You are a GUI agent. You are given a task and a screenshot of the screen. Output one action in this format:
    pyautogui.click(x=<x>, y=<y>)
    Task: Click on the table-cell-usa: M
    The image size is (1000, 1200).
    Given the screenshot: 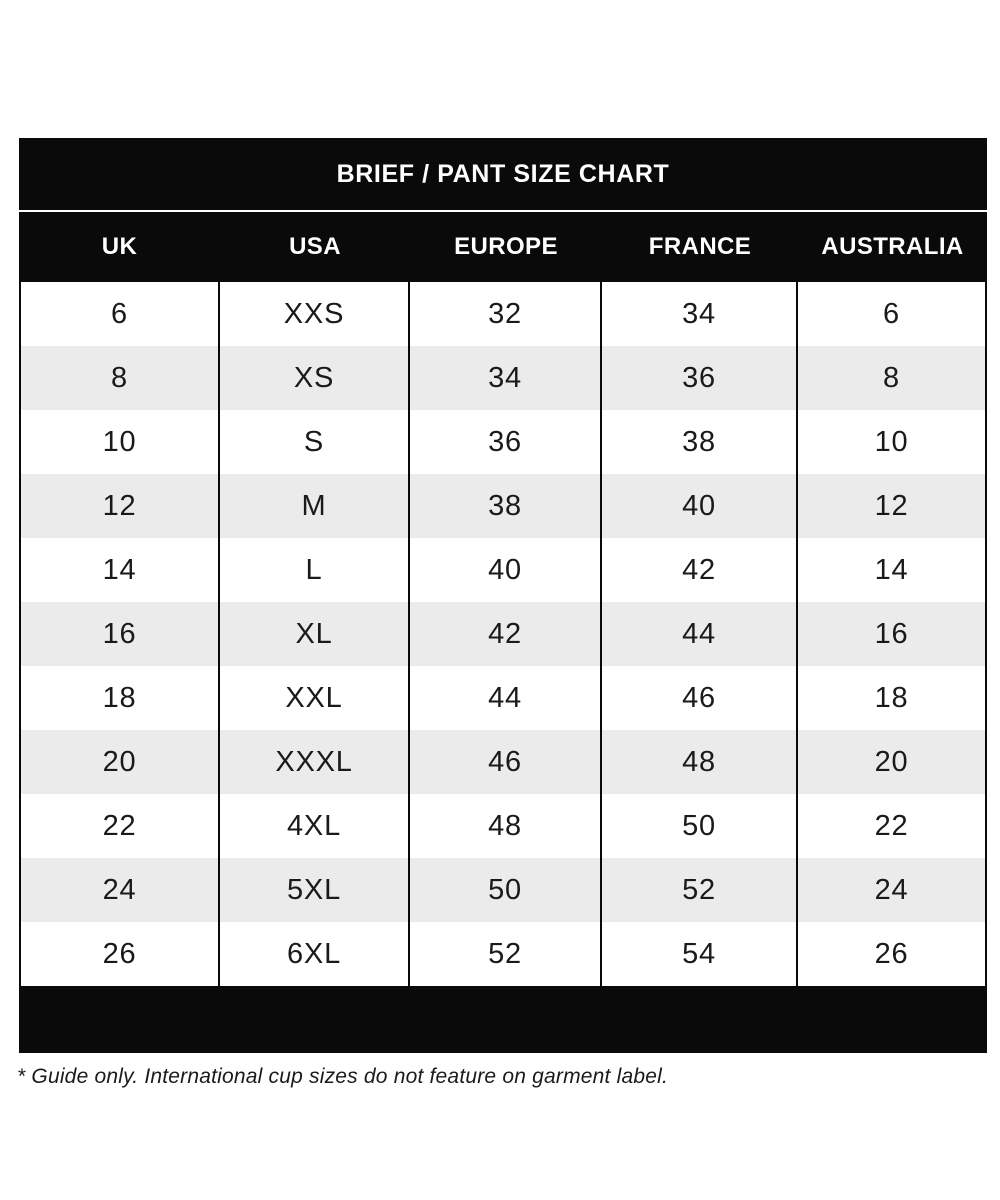 What is the action you would take?
    pyautogui.click(x=315, y=506)
    